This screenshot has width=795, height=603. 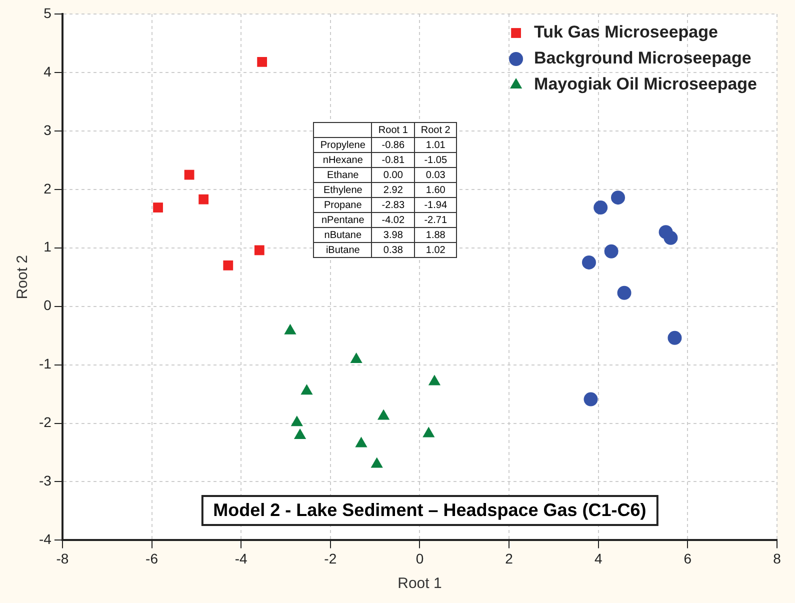 I want to click on y-tick-label: 1, so click(x=48, y=246).